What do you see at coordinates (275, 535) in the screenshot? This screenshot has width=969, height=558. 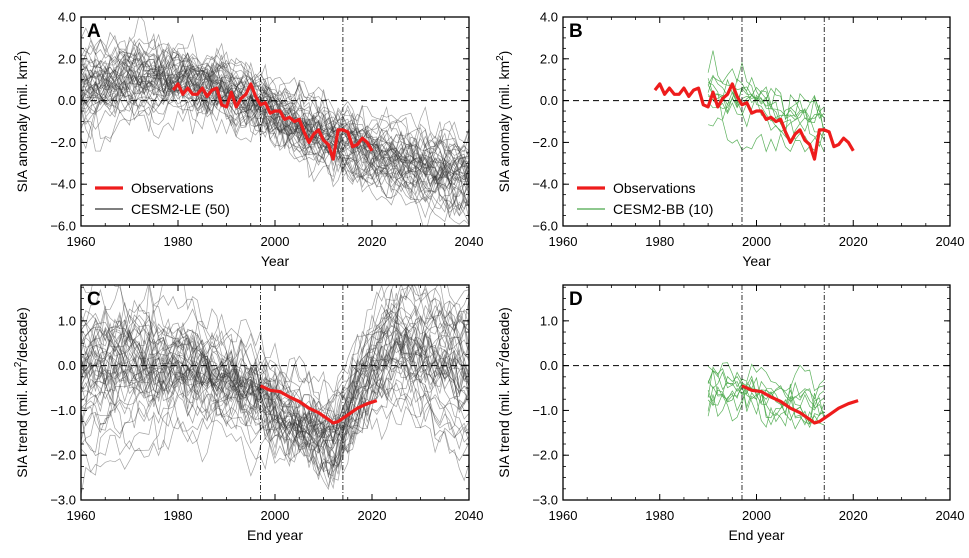 I see `x-axis-label: End year` at bounding box center [275, 535].